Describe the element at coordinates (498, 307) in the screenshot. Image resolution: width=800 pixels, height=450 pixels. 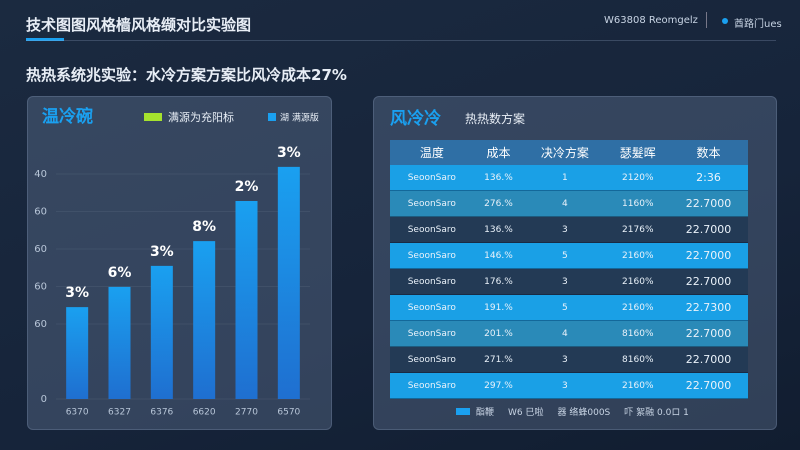
I see `table-cell: 191.%` at that location.